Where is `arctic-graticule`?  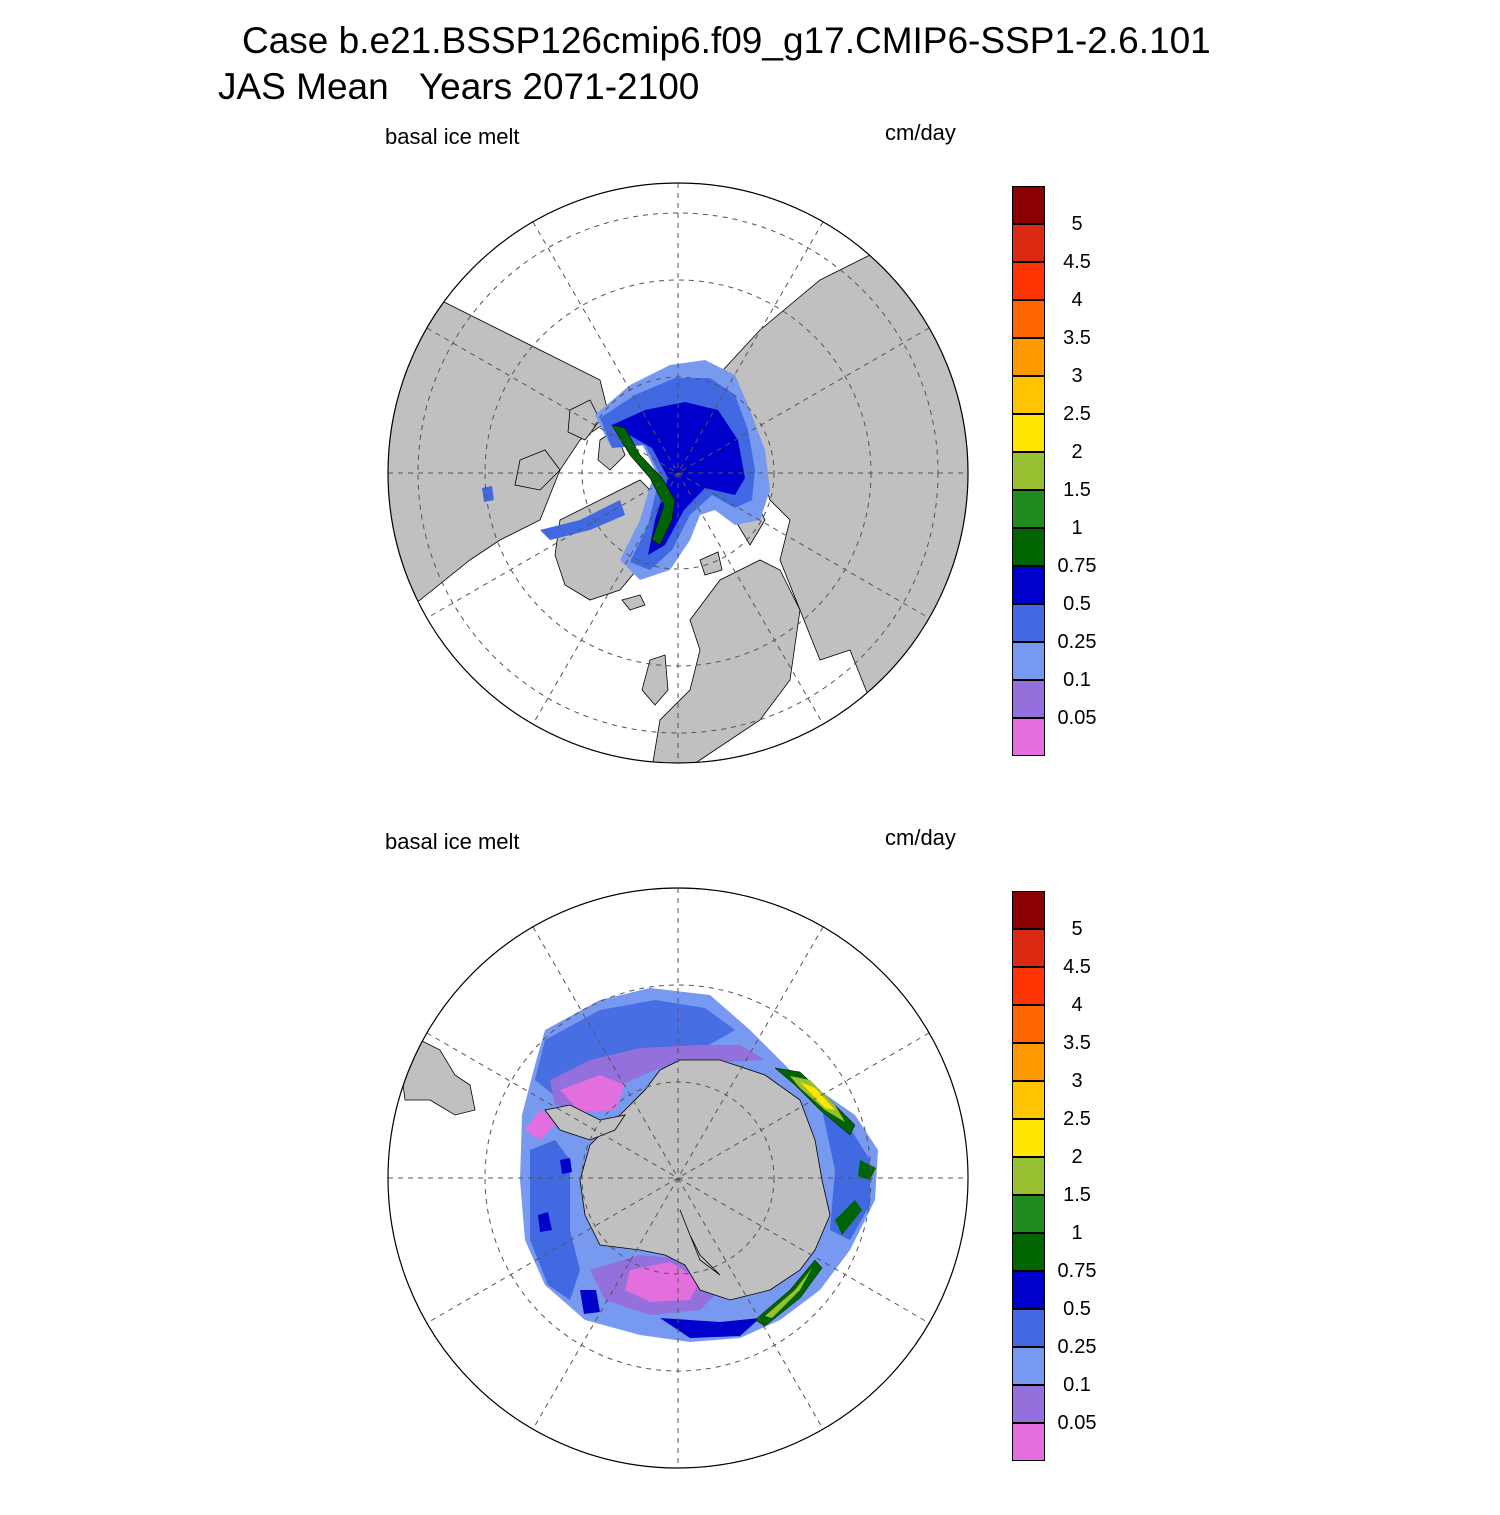 arctic-graticule is located at coordinates (678, 473).